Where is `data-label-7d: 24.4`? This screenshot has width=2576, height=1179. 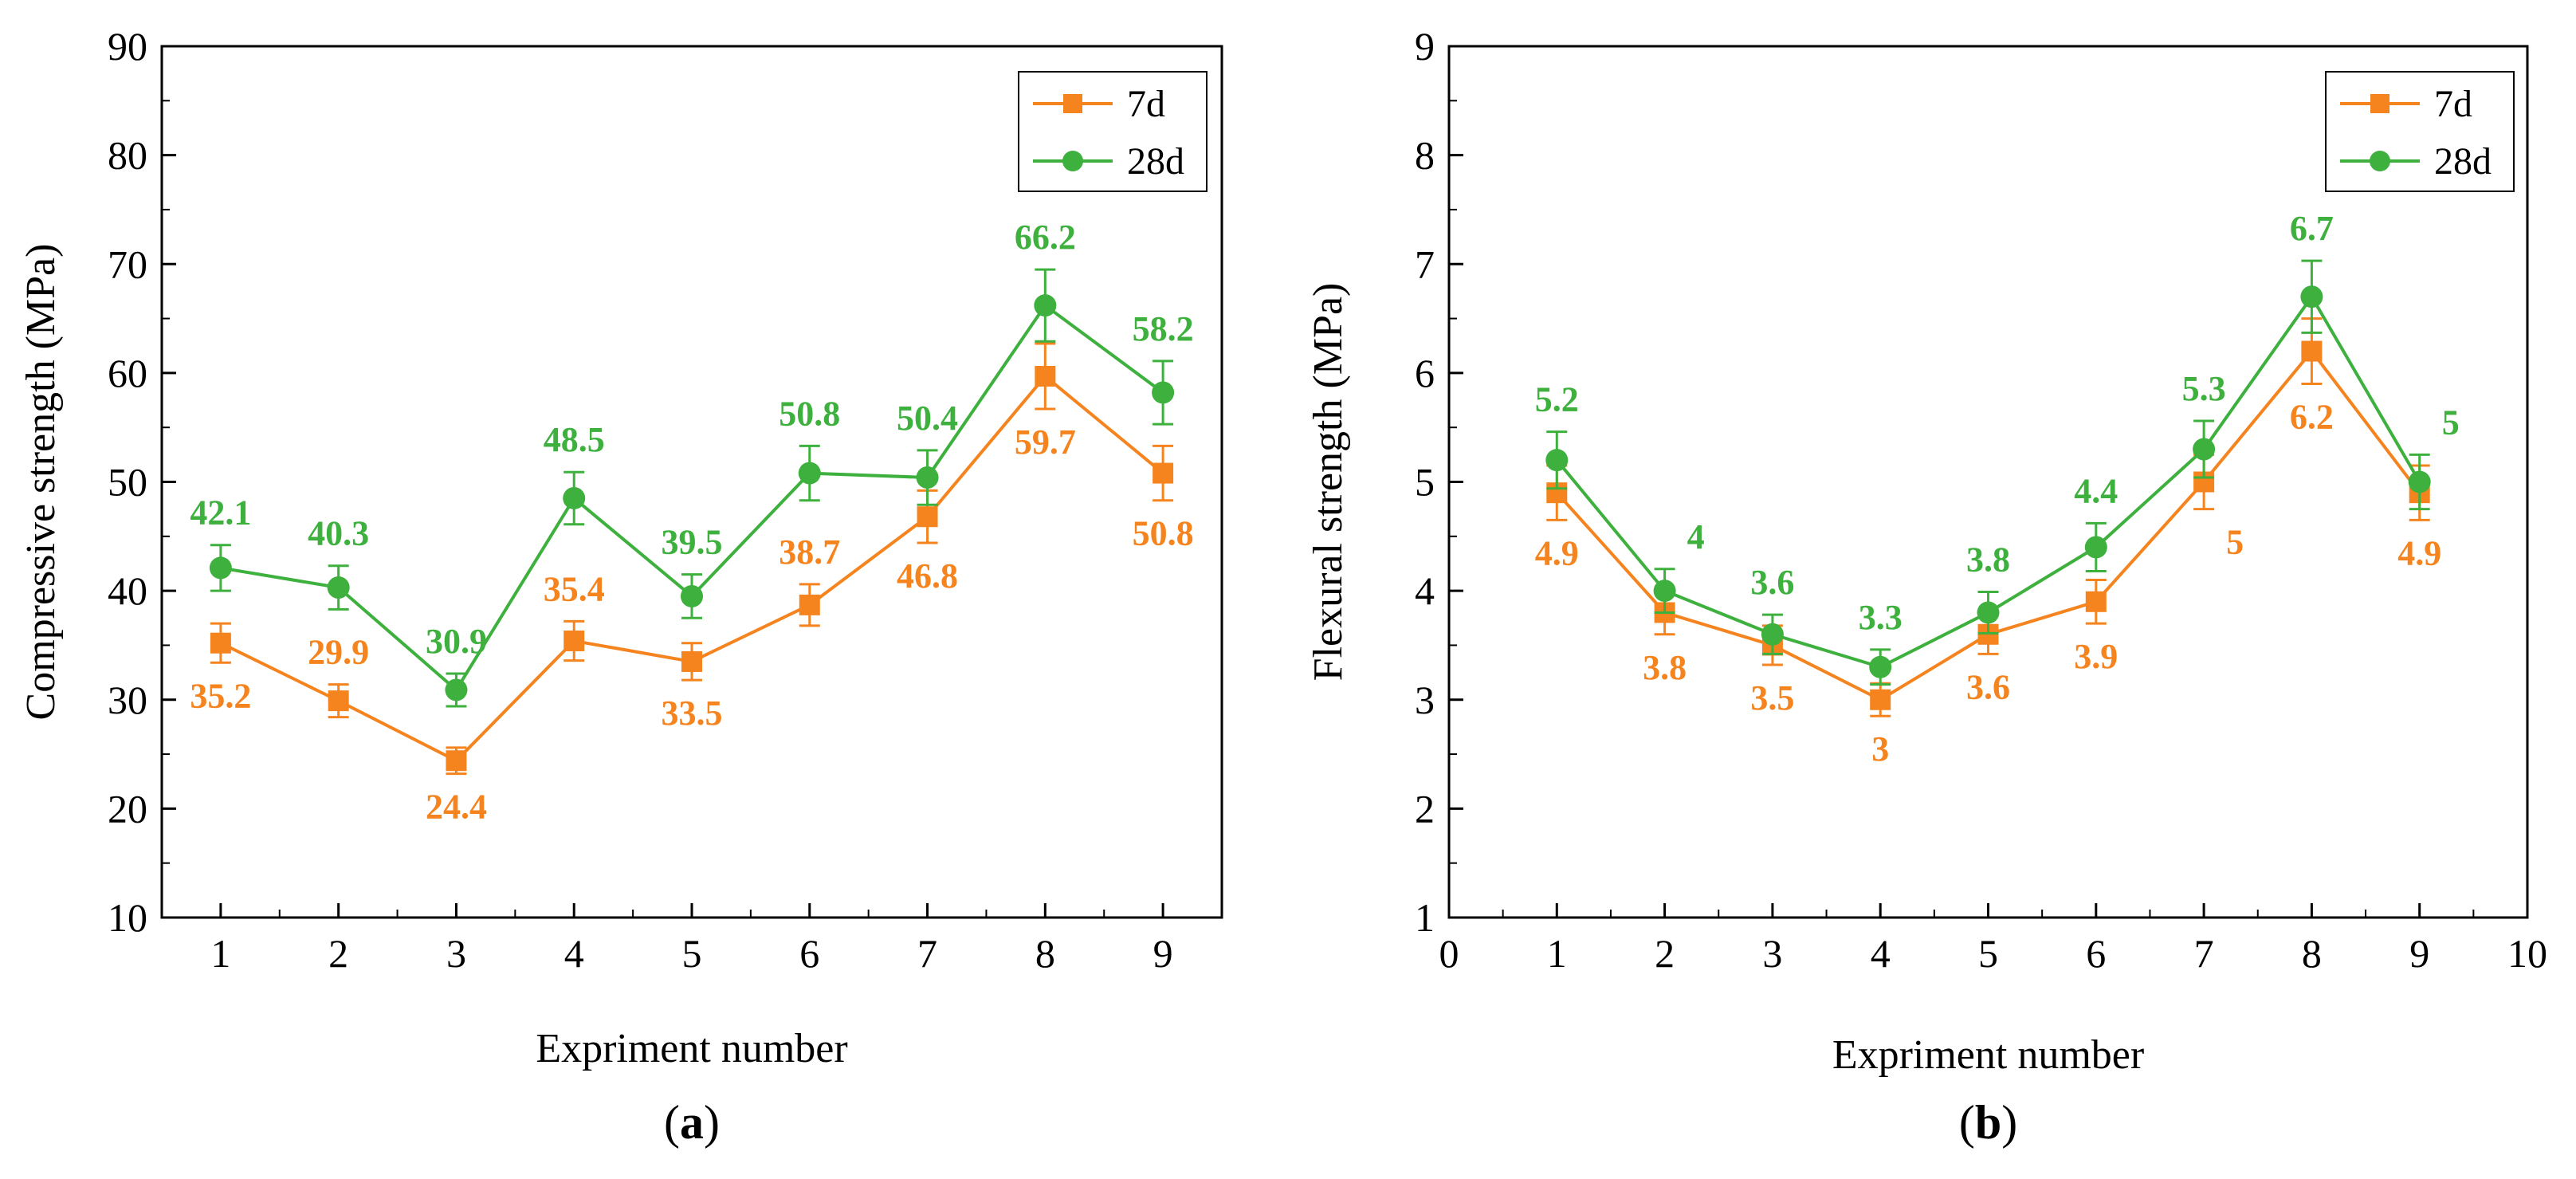
data-label-7d: 24.4 is located at coordinates (456, 807).